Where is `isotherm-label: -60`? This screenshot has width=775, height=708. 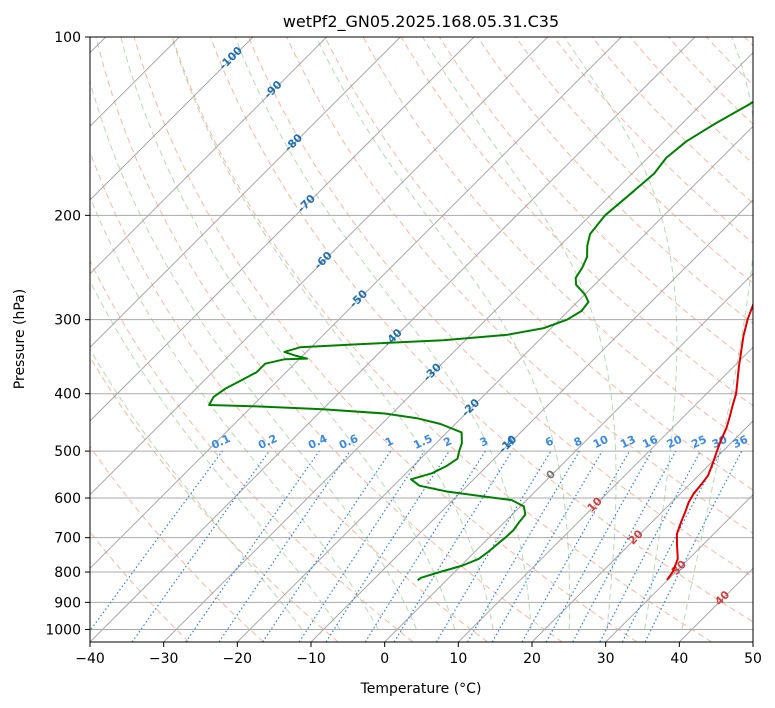 isotherm-label: -60 is located at coordinates (323, 260).